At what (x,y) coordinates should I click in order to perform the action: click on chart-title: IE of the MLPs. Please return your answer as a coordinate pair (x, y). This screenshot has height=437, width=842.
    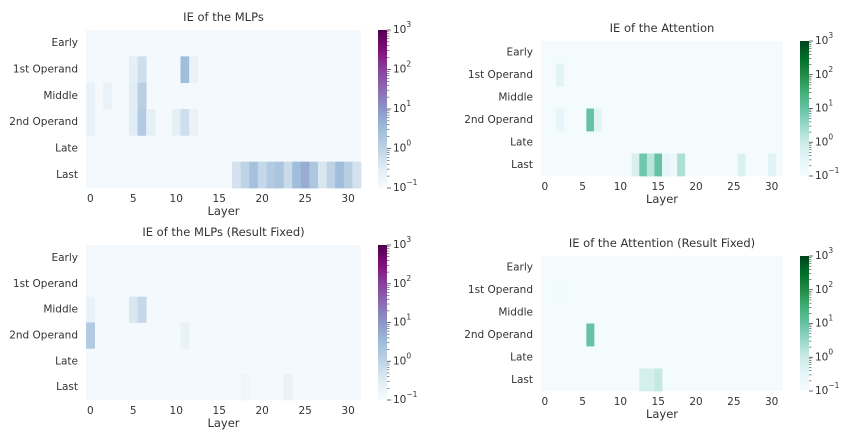
    Looking at the image, I should click on (223, 17).